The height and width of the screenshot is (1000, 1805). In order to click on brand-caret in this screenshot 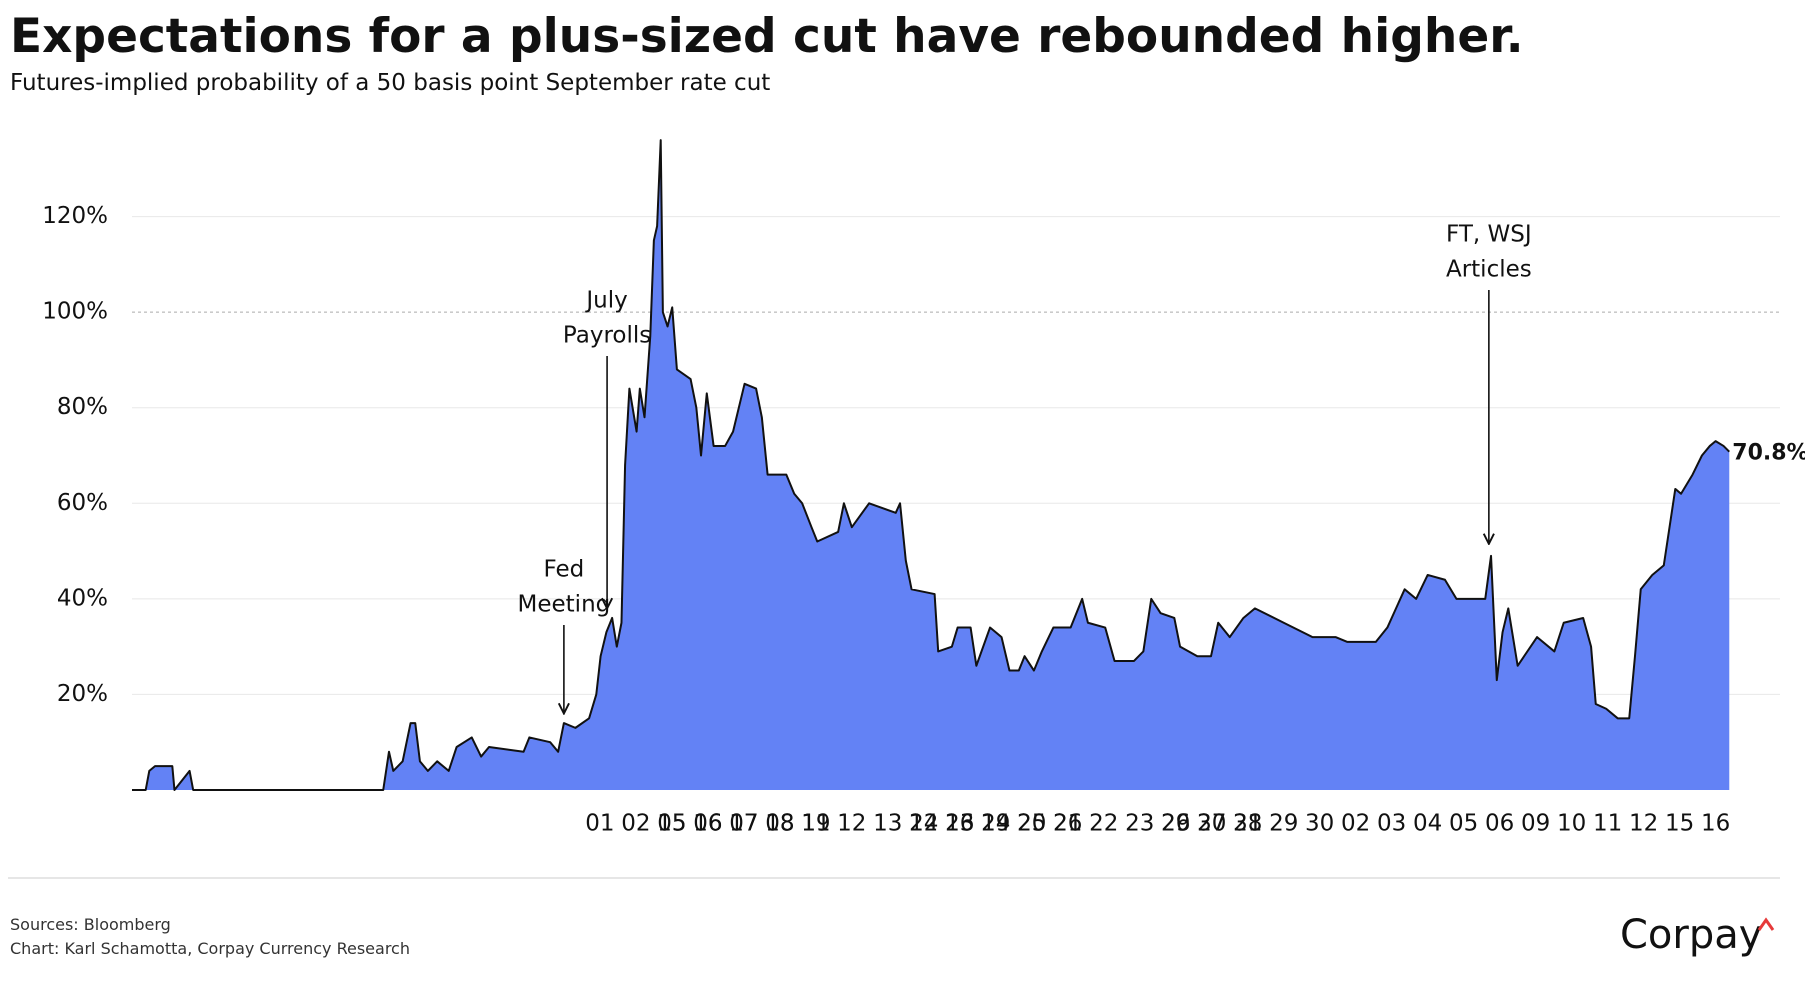, I will do `click(1766, 924)`.